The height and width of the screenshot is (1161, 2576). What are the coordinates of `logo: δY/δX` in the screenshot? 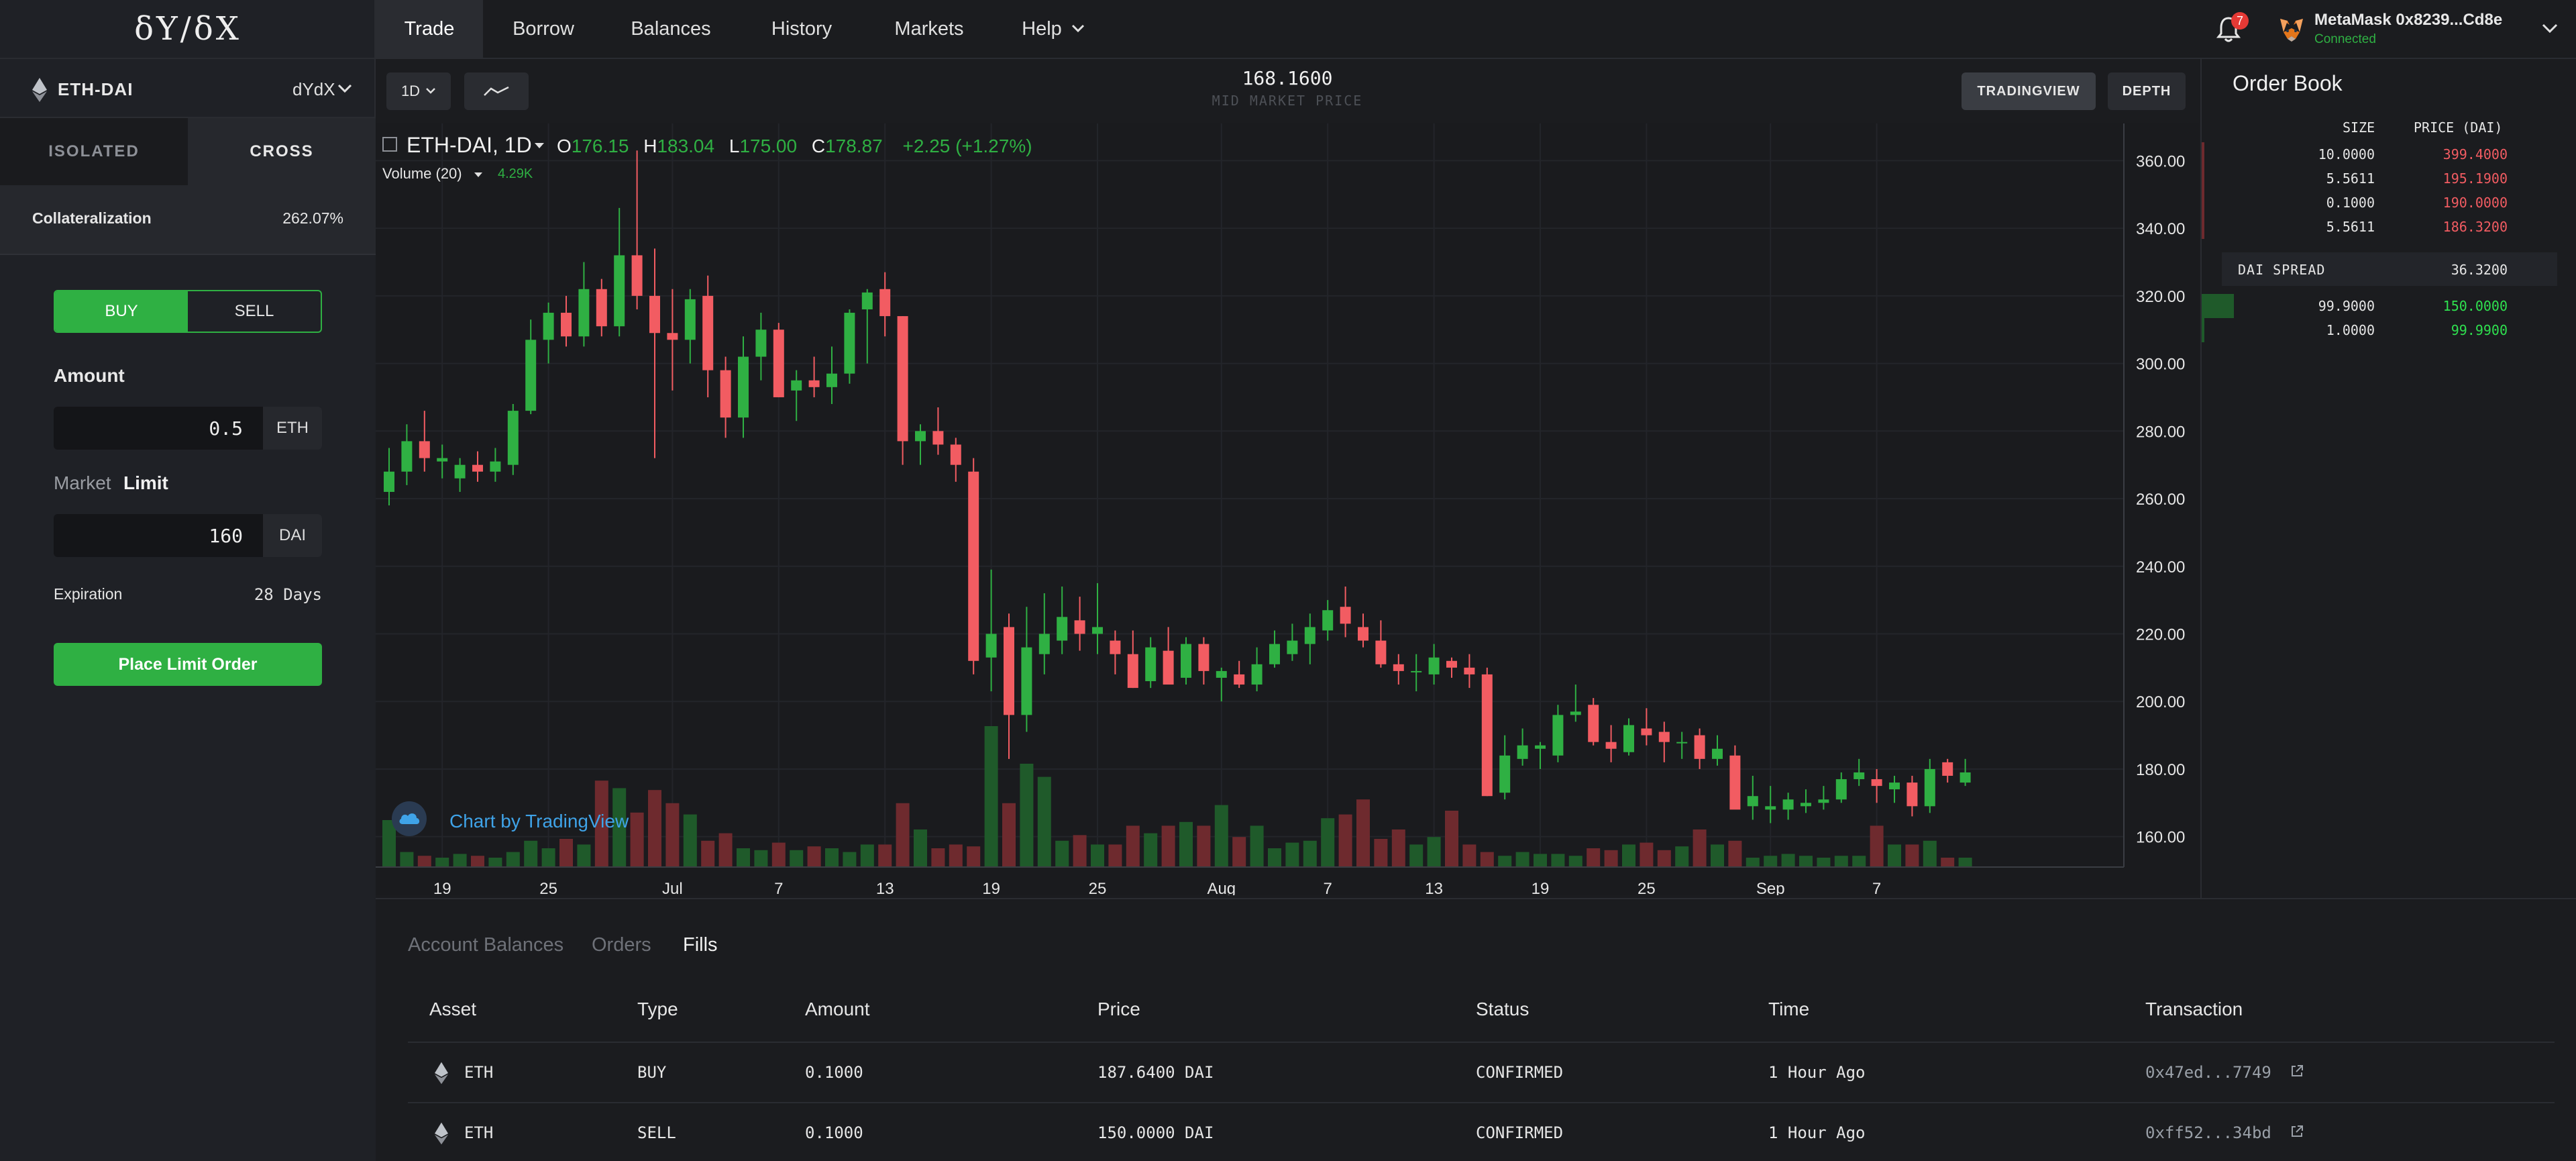 It's located at (188, 29).